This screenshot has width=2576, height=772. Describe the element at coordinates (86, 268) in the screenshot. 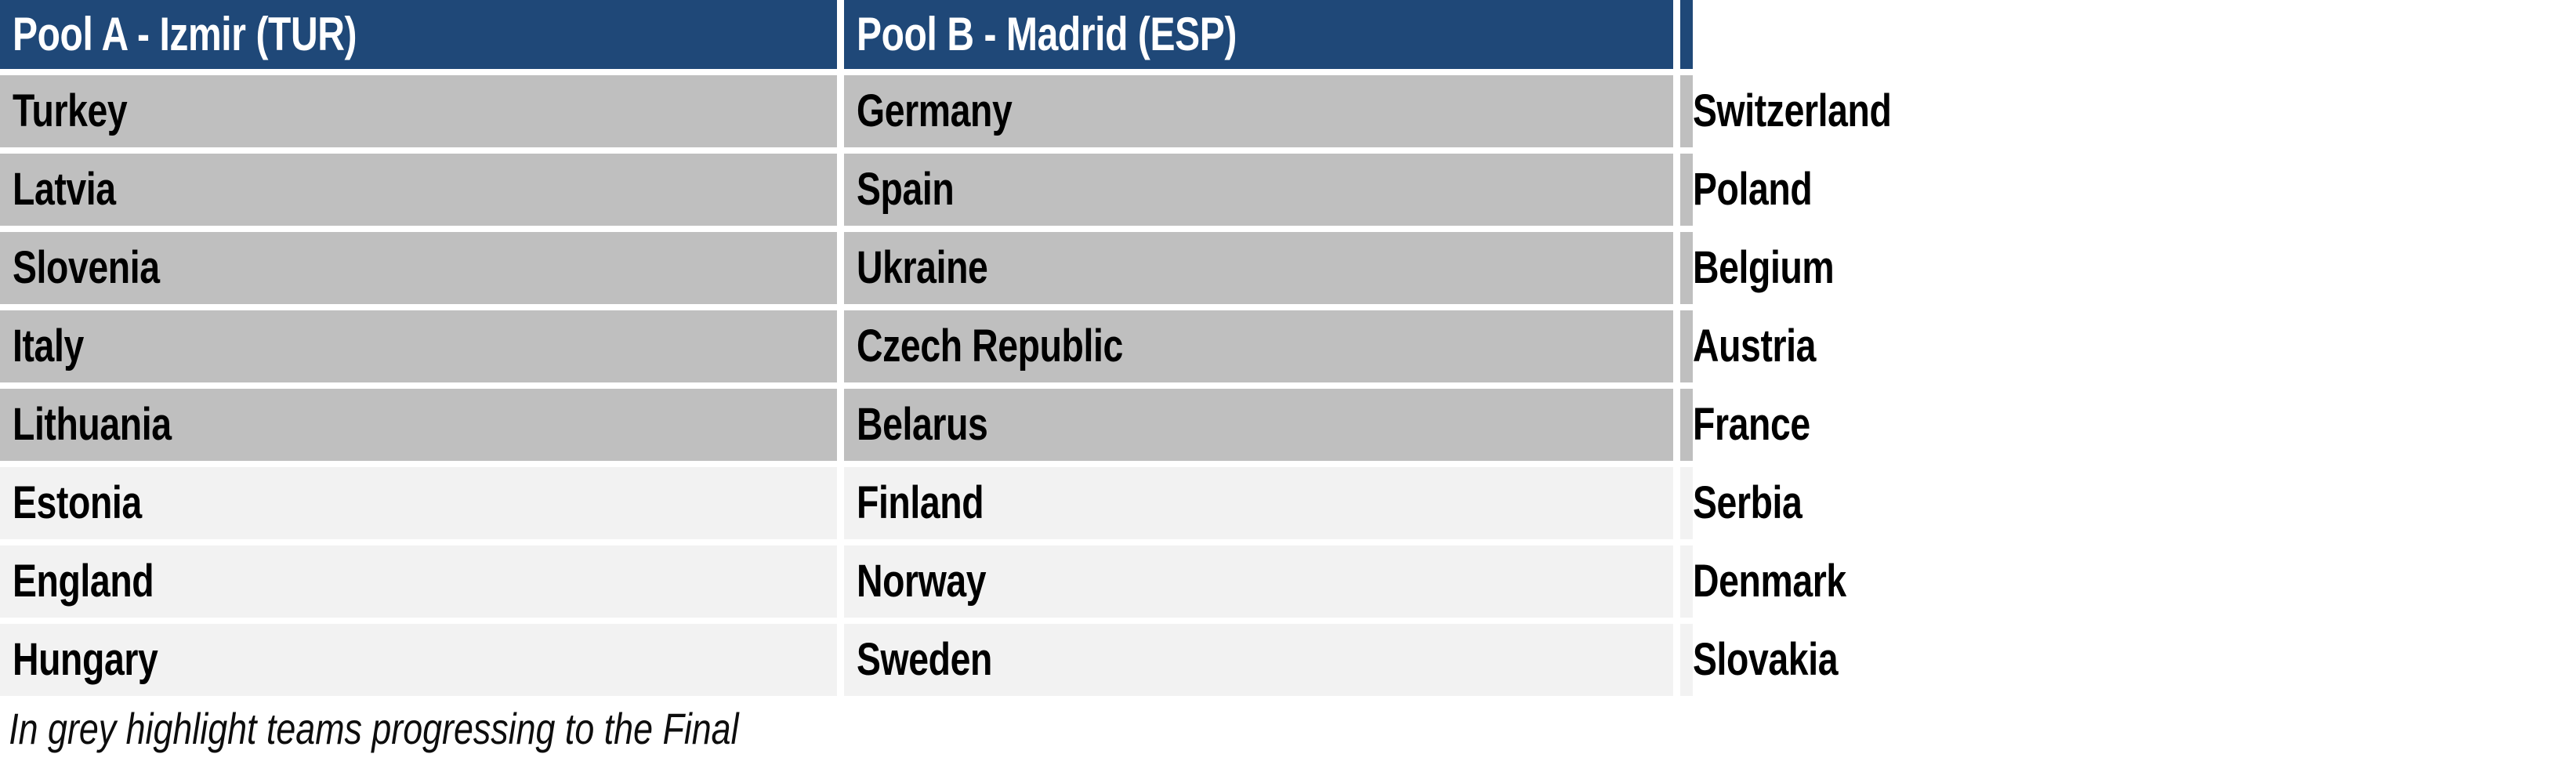

I see `team-name: Slovenia` at that location.